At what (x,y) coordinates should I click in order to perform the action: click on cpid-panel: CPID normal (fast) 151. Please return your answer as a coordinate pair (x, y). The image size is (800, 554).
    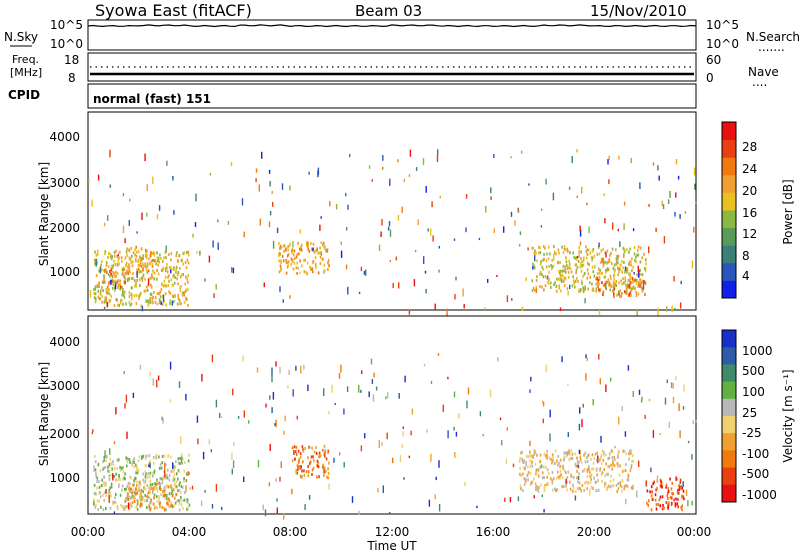
    Looking at the image, I should click on (352, 96).